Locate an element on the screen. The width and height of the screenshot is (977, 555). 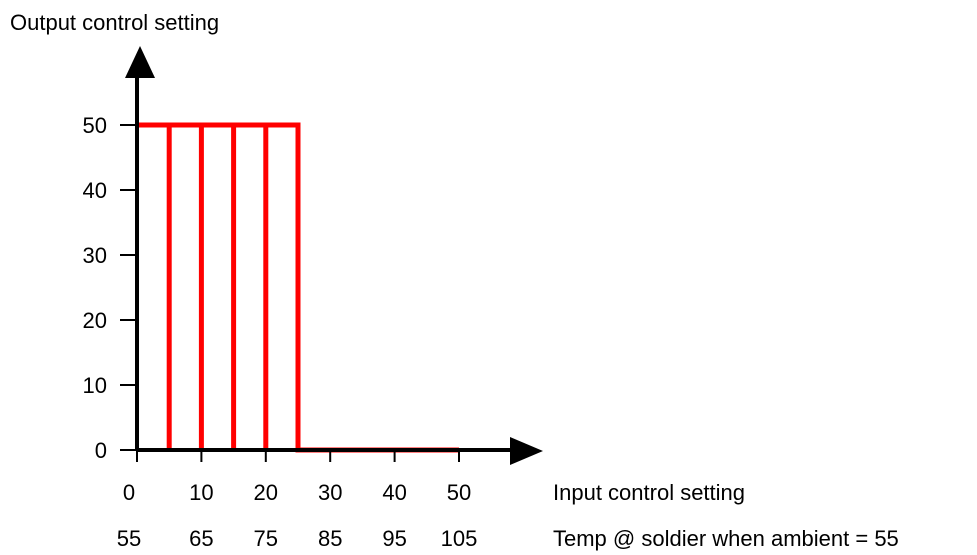
x-tick-label: 0 is located at coordinates (129, 492).